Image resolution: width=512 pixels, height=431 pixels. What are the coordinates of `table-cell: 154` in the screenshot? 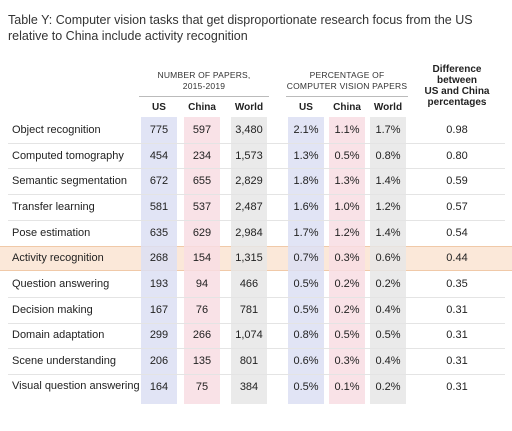 It's located at (202, 258).